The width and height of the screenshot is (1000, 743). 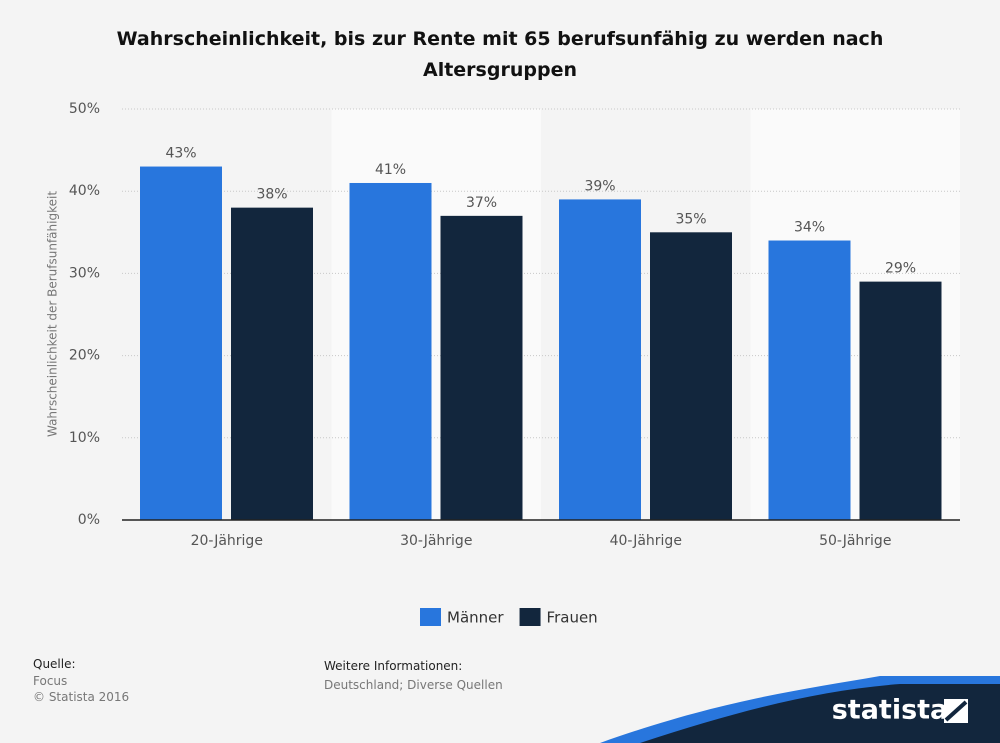 I want to click on copyright: © Statista 2016, so click(x=81, y=697).